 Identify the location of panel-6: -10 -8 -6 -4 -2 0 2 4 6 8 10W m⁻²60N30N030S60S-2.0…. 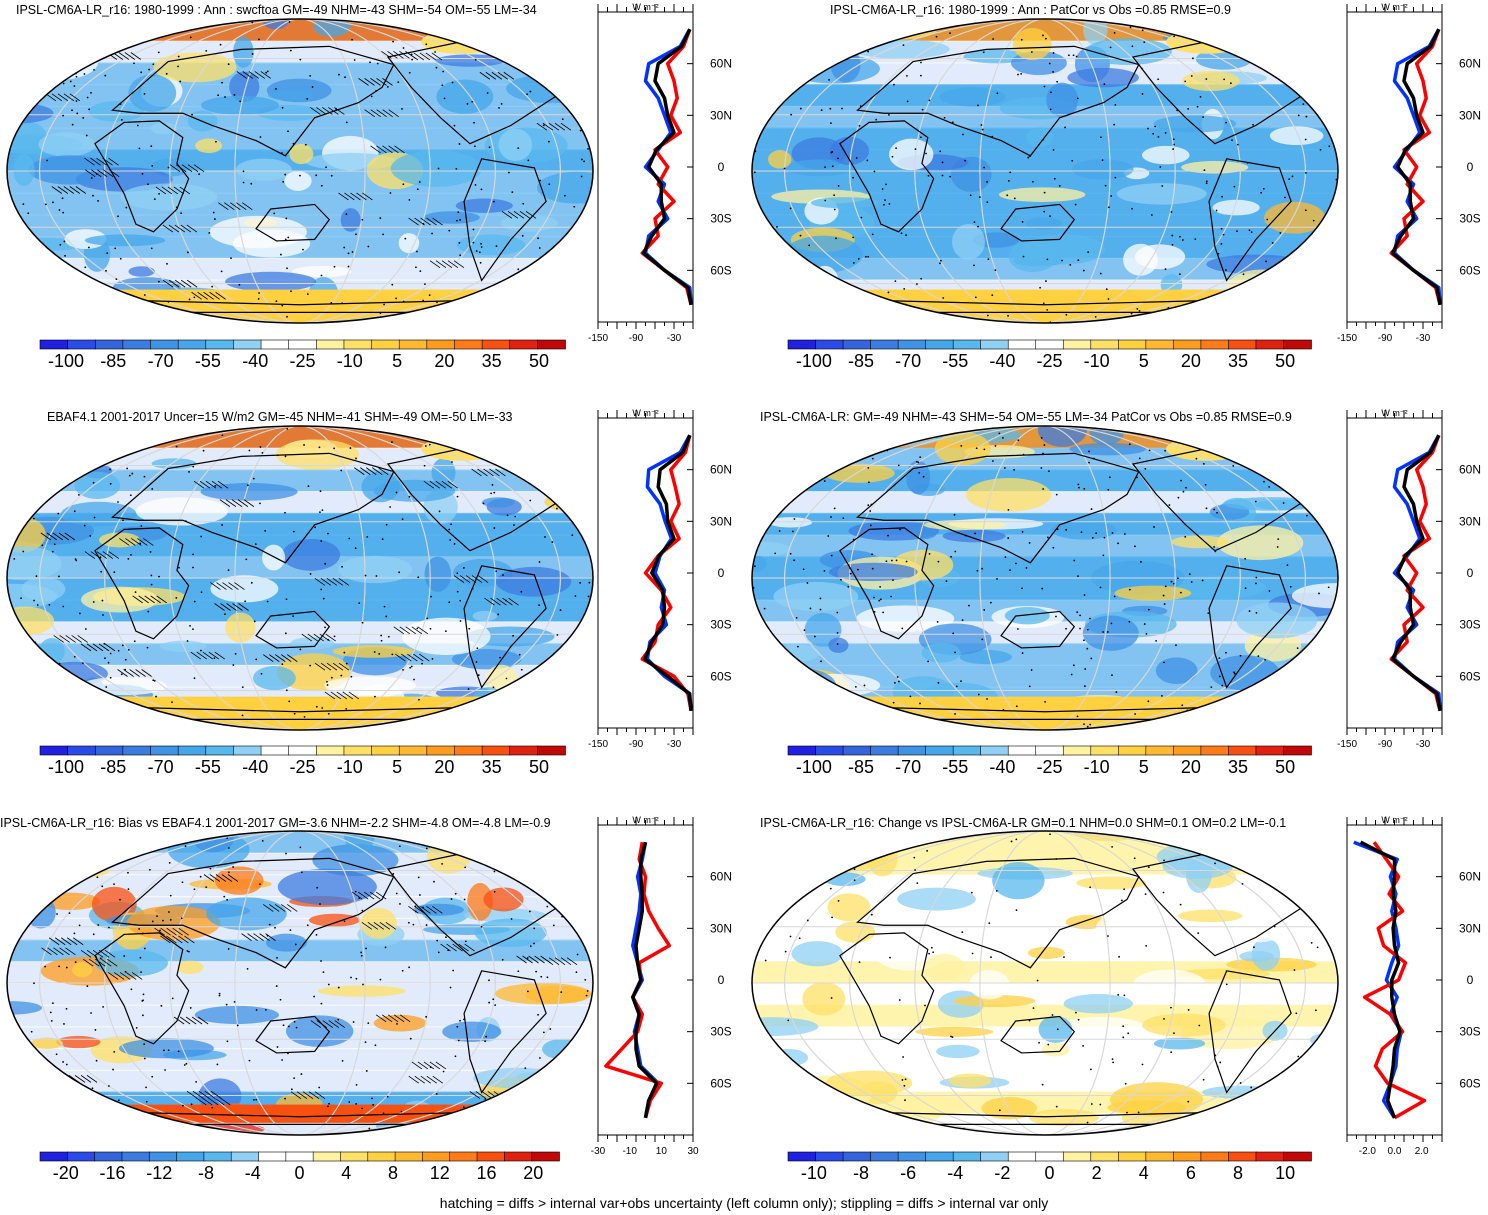
(1116, 999).